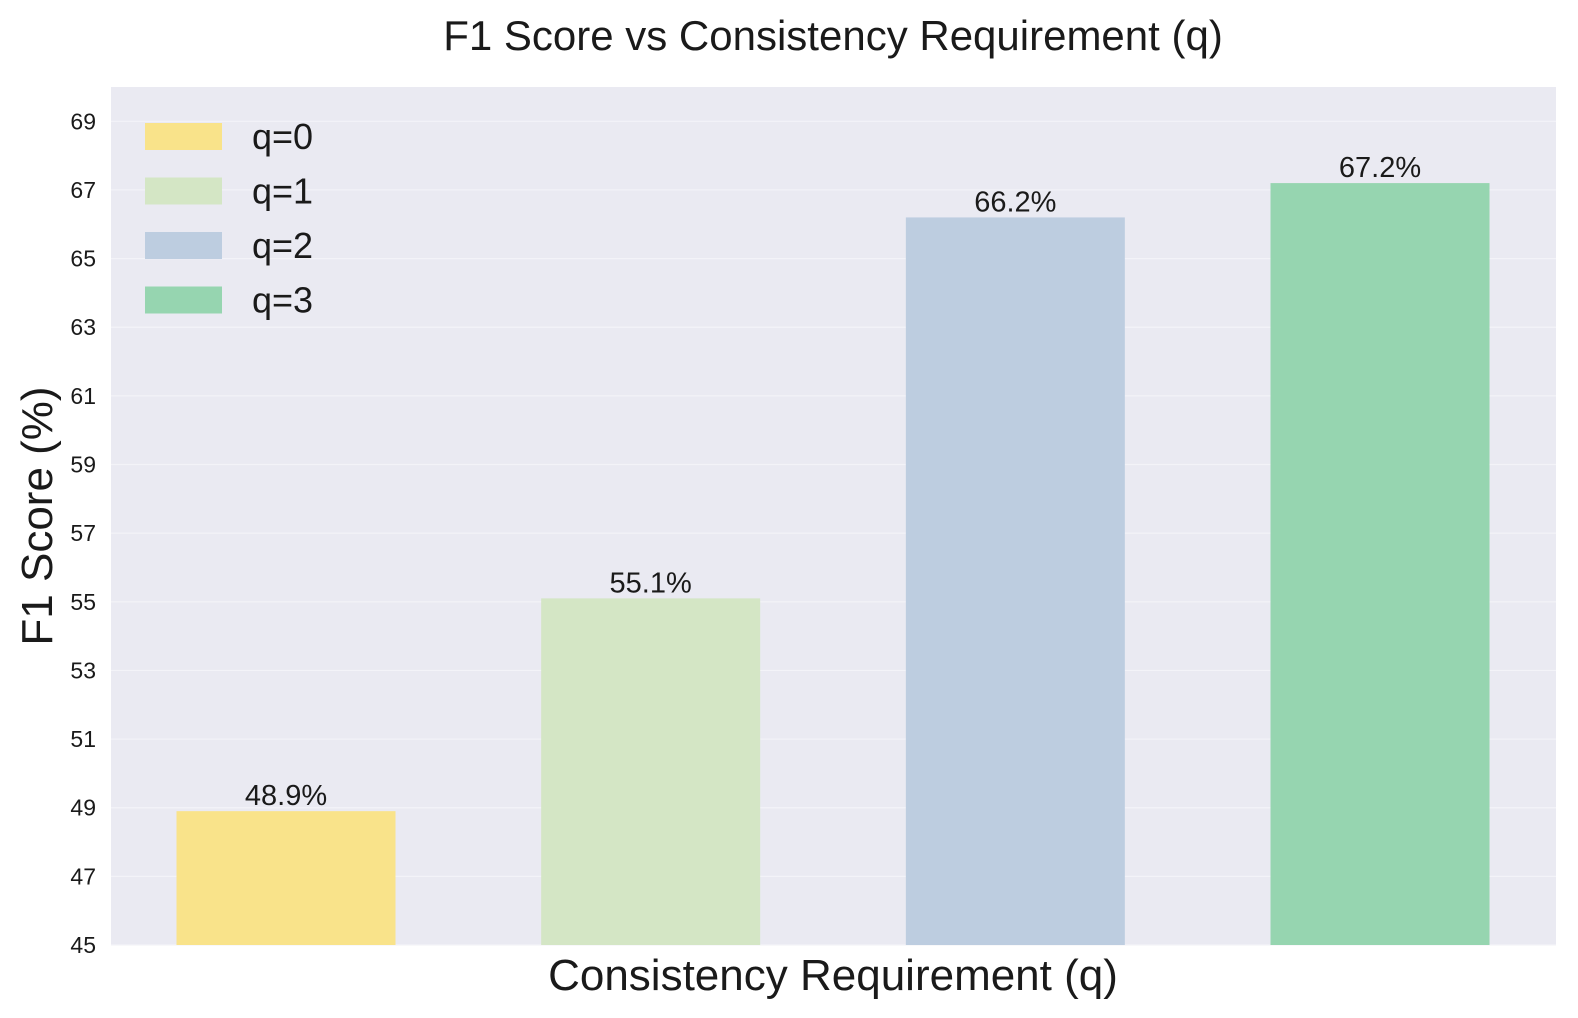 The height and width of the screenshot is (1018, 1578). Describe the element at coordinates (83, 739) in the screenshot. I see `y-tick-label: 51` at that location.